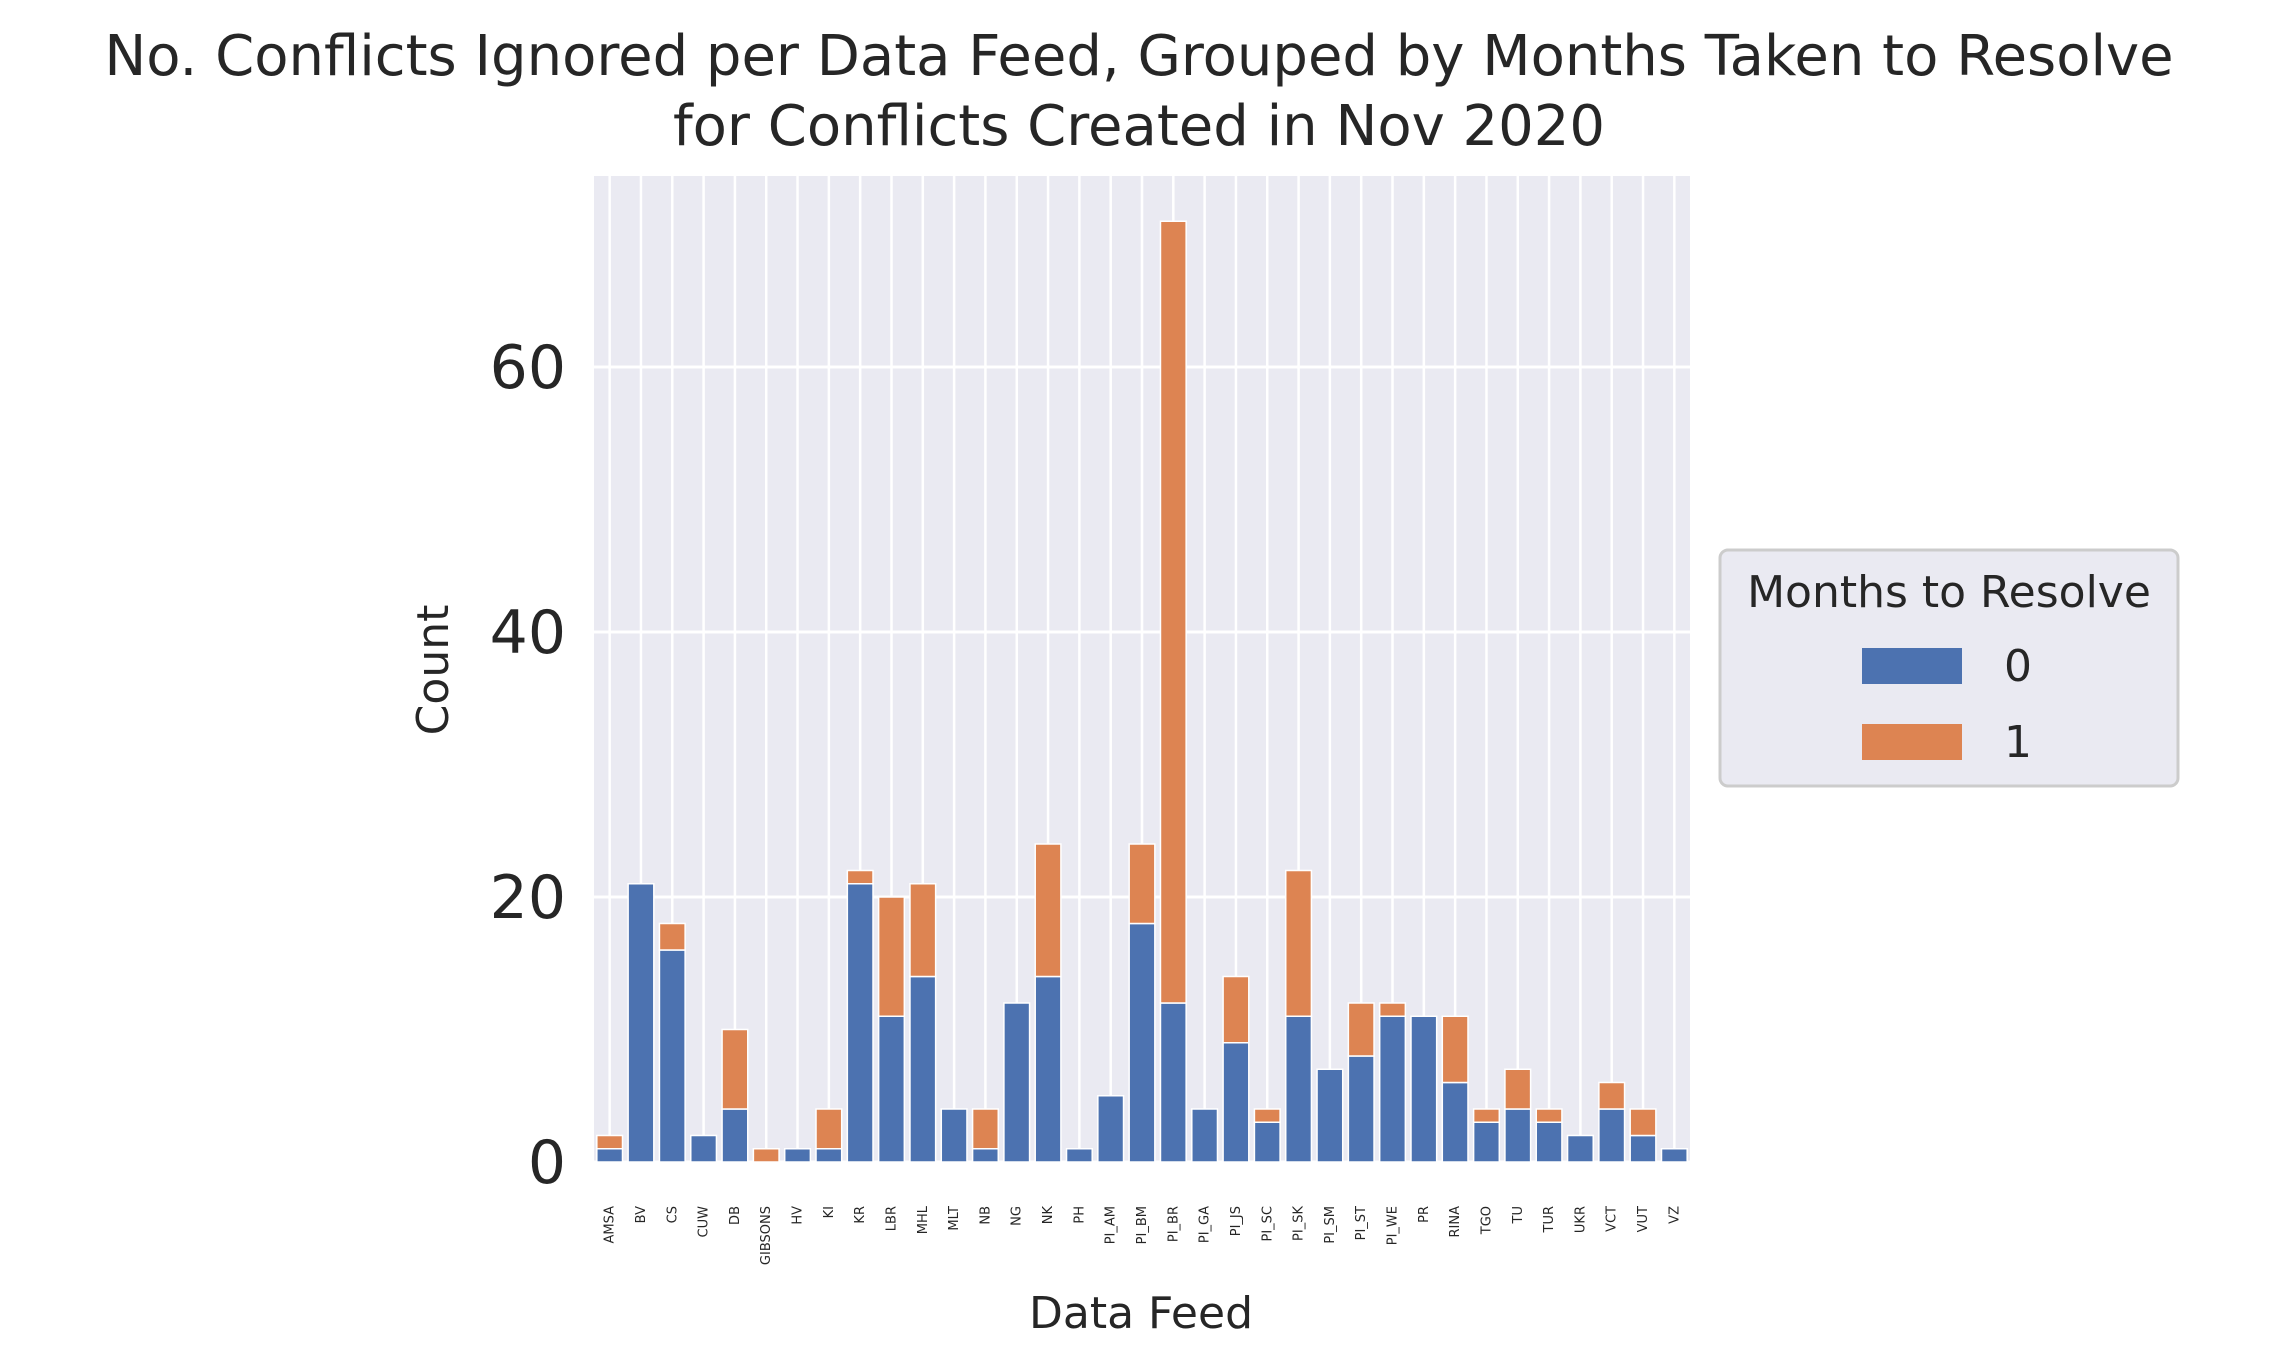  Describe the element at coordinates (1236, 1221) in the screenshot. I see `x-tick-label: PI_JS` at that location.